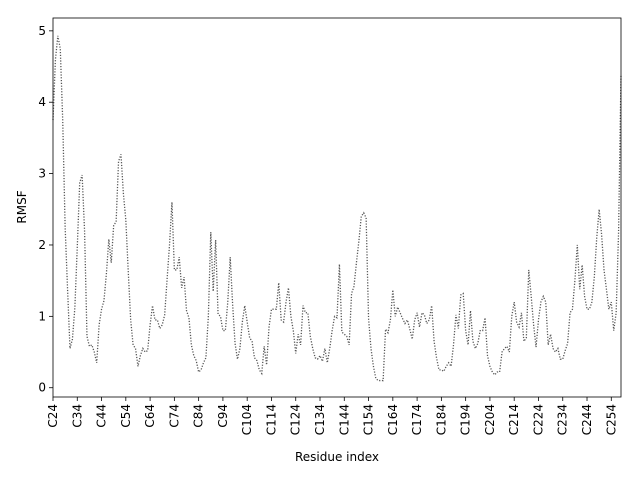  I want to click on x-tick-label: C254, so click(611, 419).